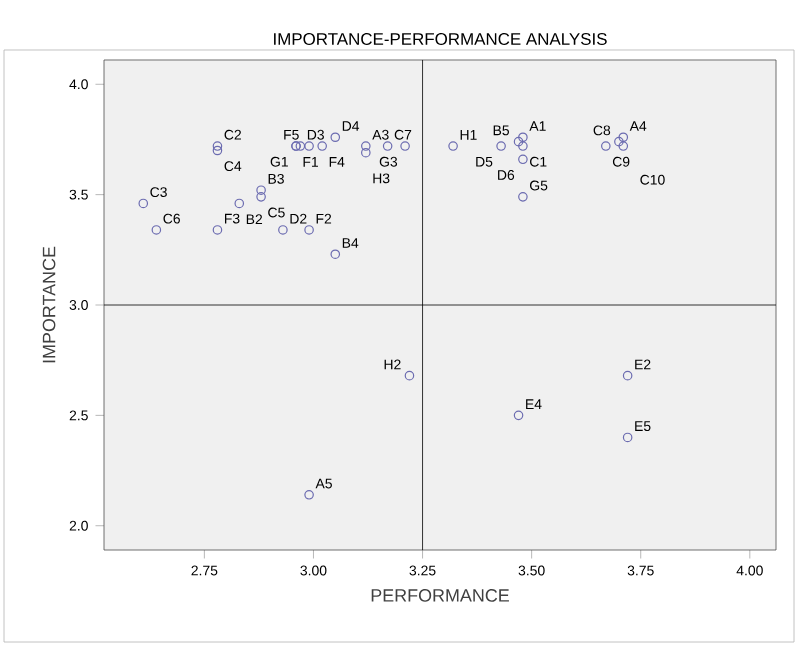  What do you see at coordinates (440, 39) in the screenshot?
I see `chart-title: IMPORTANCE-PERFORMANCE ANALYSIS` at bounding box center [440, 39].